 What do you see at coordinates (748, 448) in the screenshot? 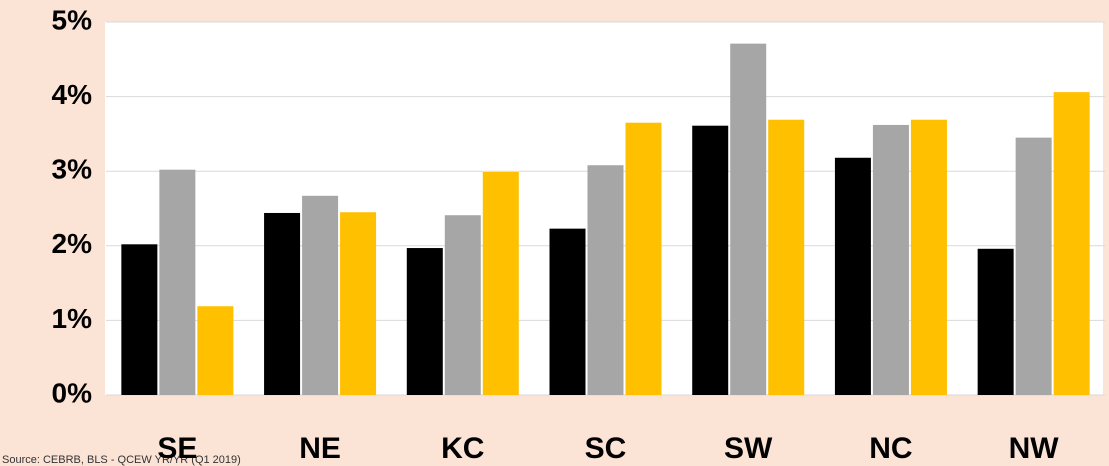
I see `x-tick-label: SW` at bounding box center [748, 448].